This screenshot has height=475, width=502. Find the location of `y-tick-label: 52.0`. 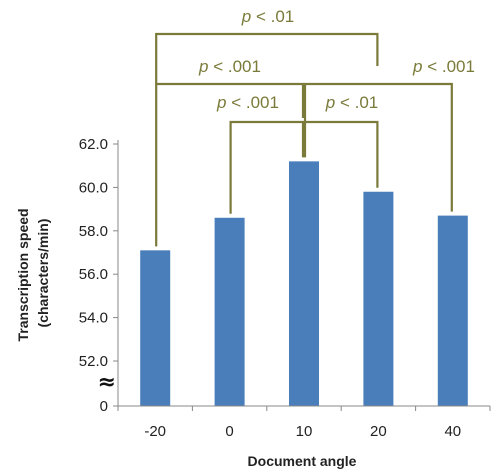

y-tick-label: 52.0 is located at coordinates (93, 361).